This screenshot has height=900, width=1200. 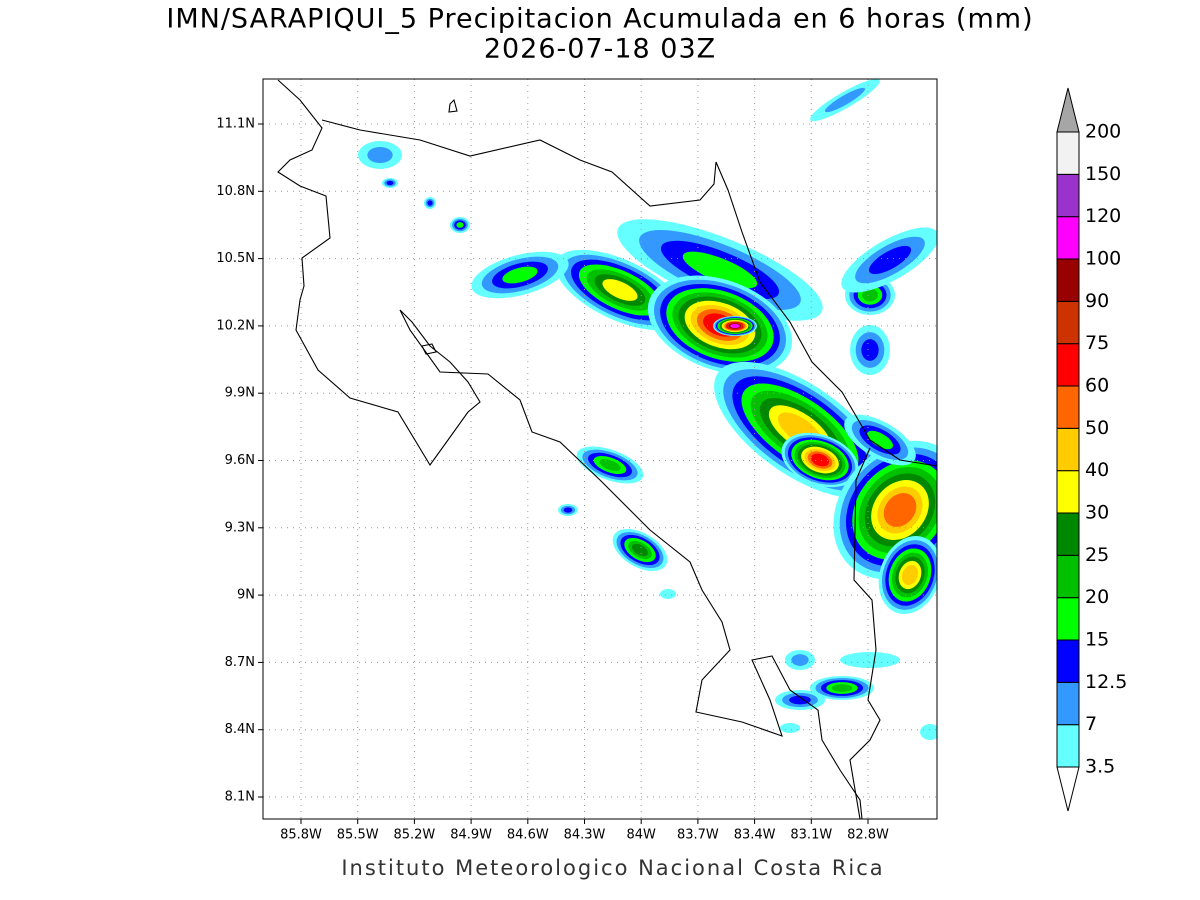 What do you see at coordinates (1091, 449) in the screenshot?
I see `colorbar: 3.5 7 12.5 15 20 25 30 40 50 60 75 90 100 120 150 200` at bounding box center [1091, 449].